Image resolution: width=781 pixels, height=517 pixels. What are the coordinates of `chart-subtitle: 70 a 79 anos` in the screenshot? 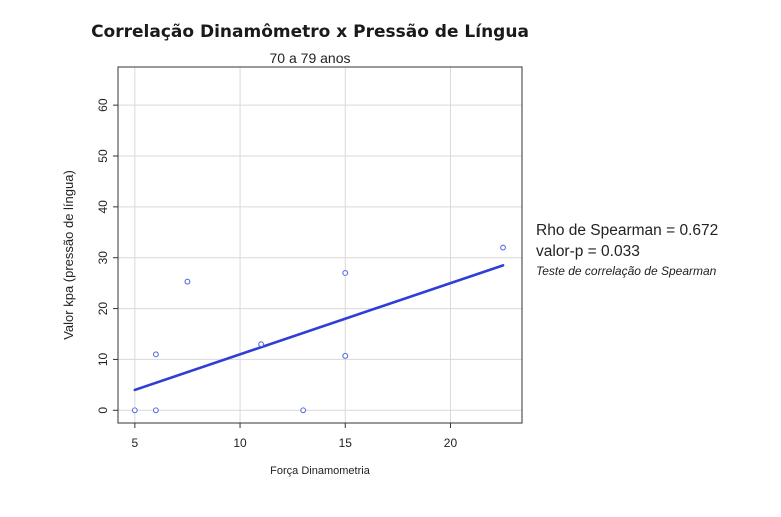 It's located at (310, 58).